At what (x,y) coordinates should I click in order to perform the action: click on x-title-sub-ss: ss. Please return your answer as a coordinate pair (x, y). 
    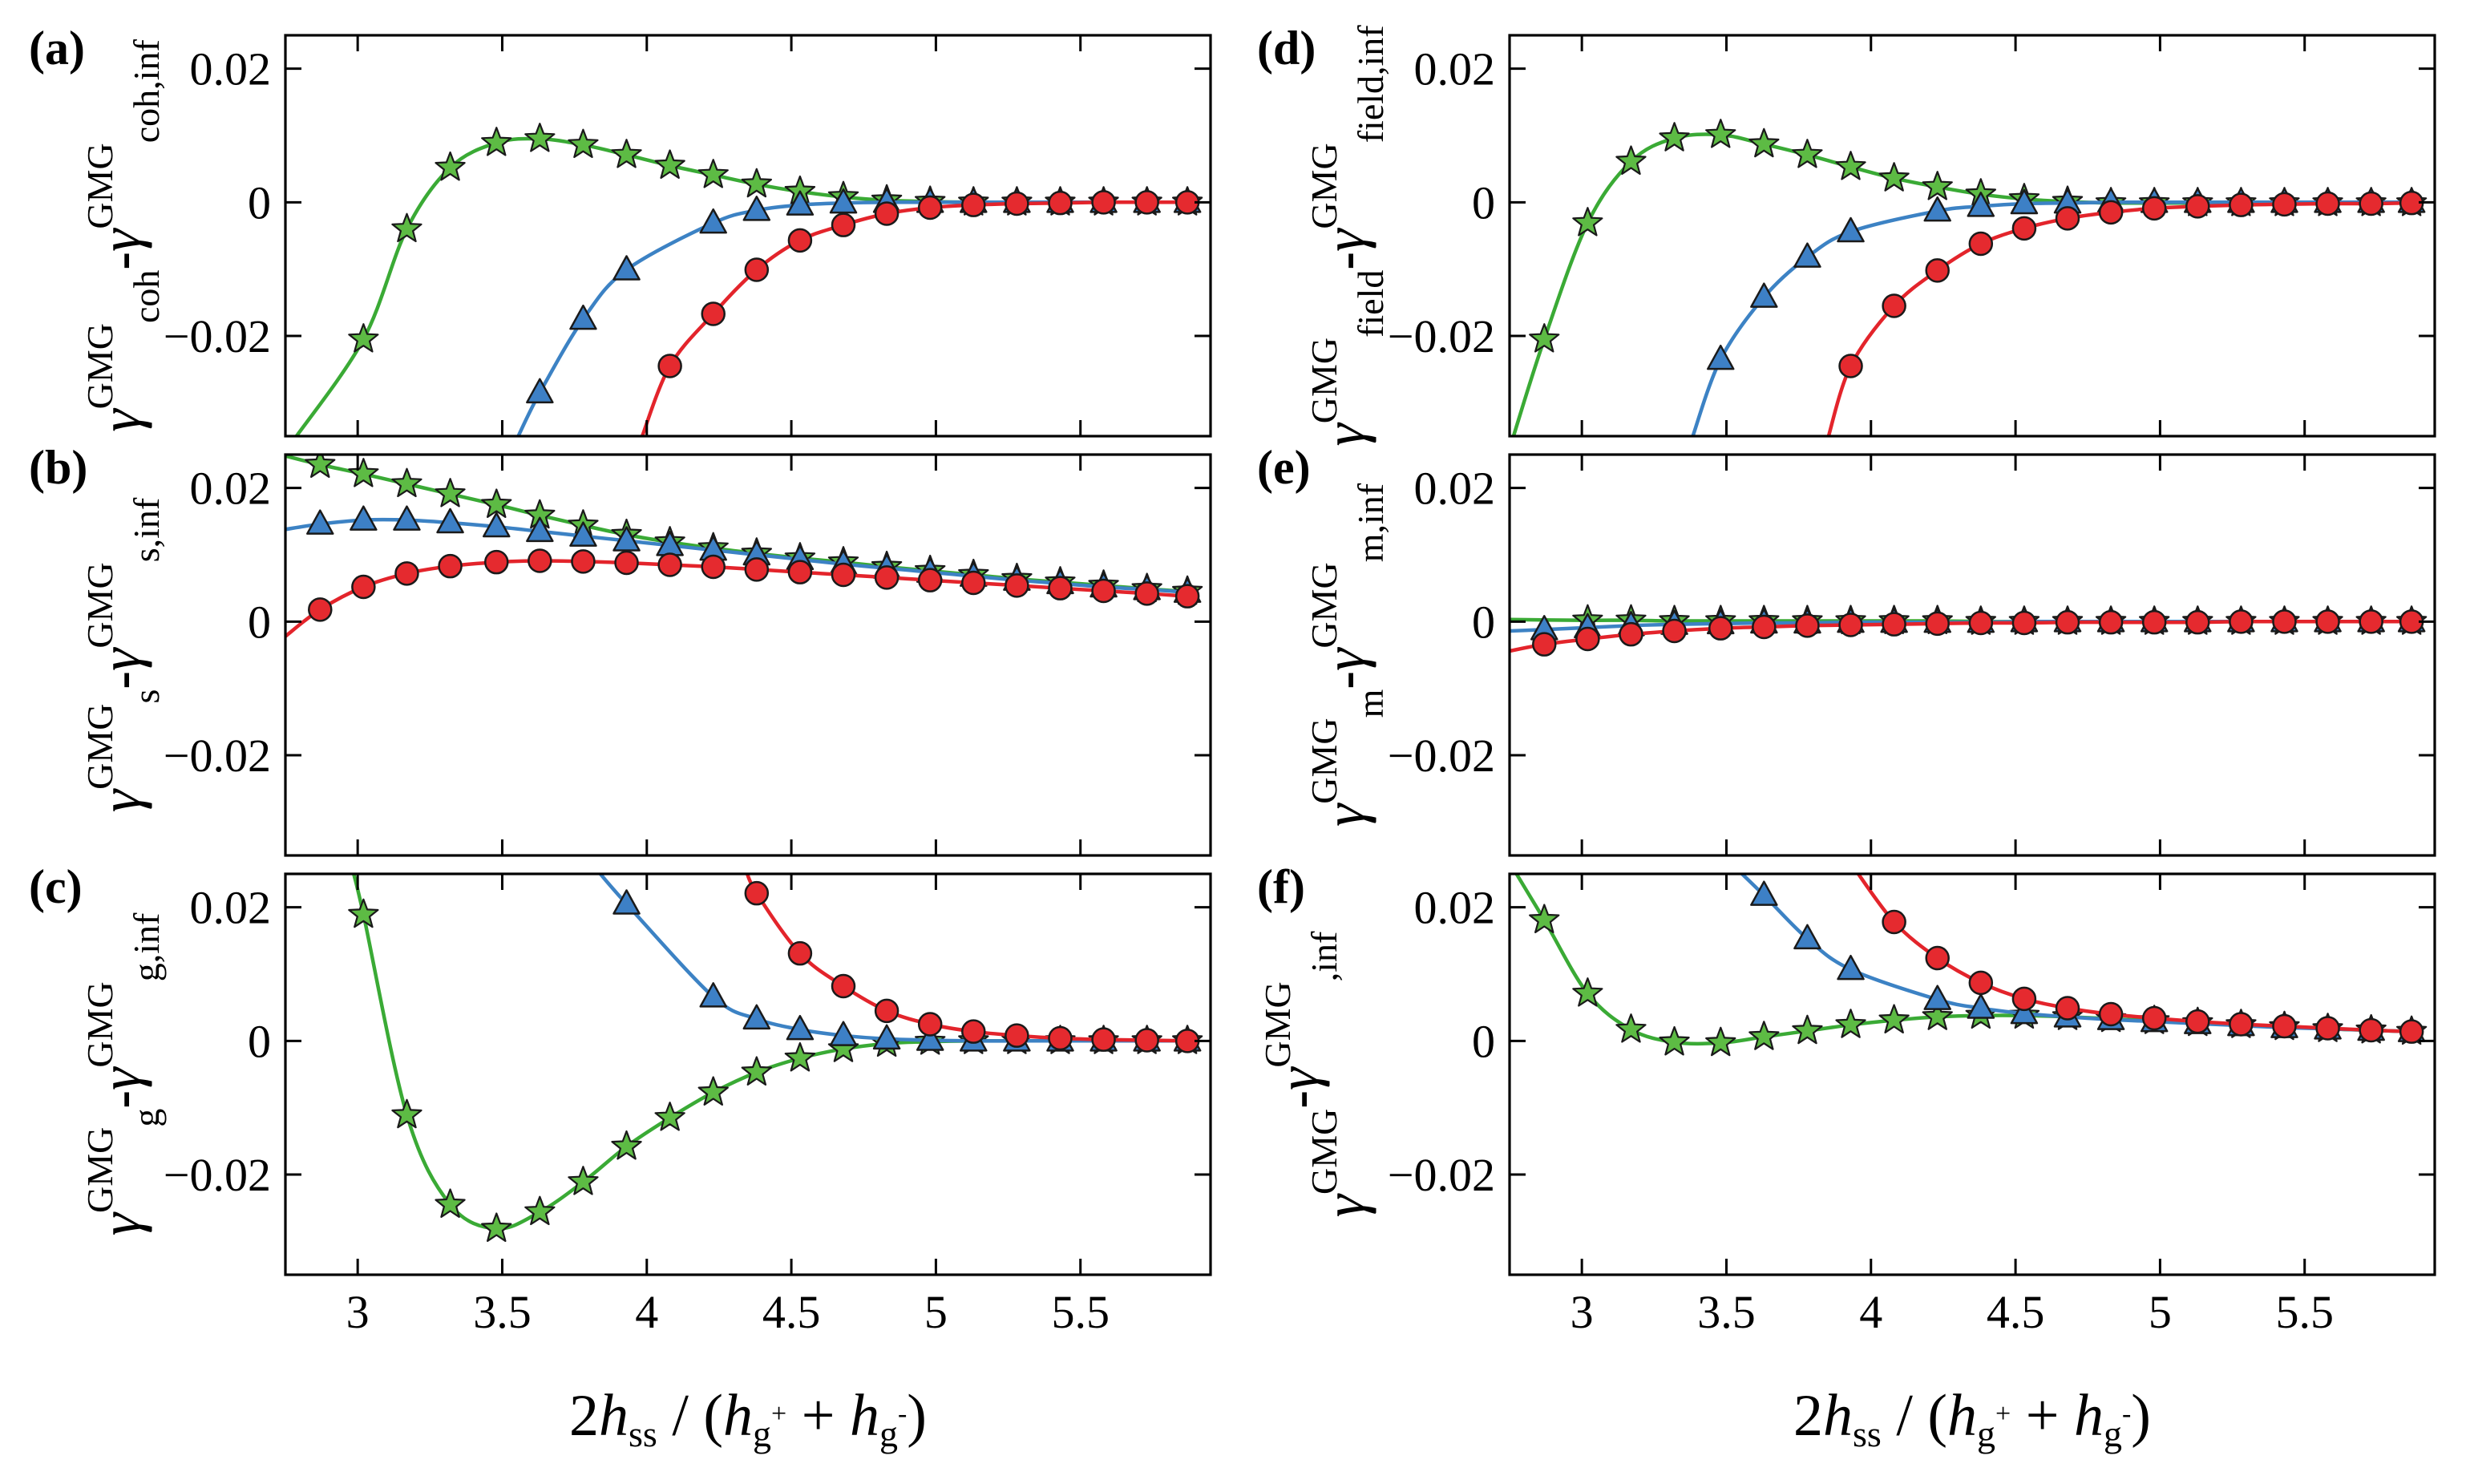
    Looking at the image, I should click on (643, 1433).